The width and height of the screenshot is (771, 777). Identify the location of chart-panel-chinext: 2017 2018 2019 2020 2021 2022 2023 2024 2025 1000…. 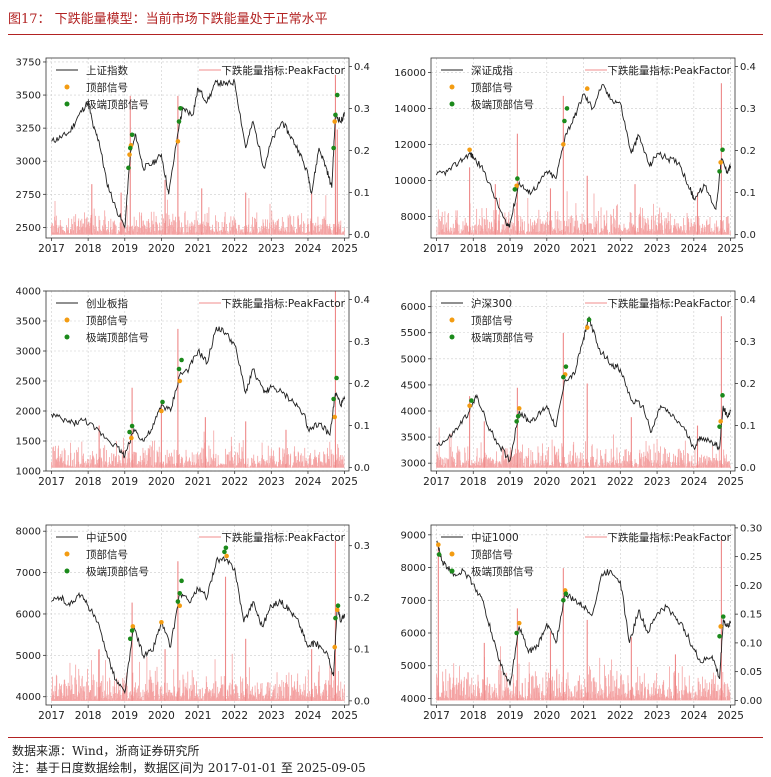
(193, 388).